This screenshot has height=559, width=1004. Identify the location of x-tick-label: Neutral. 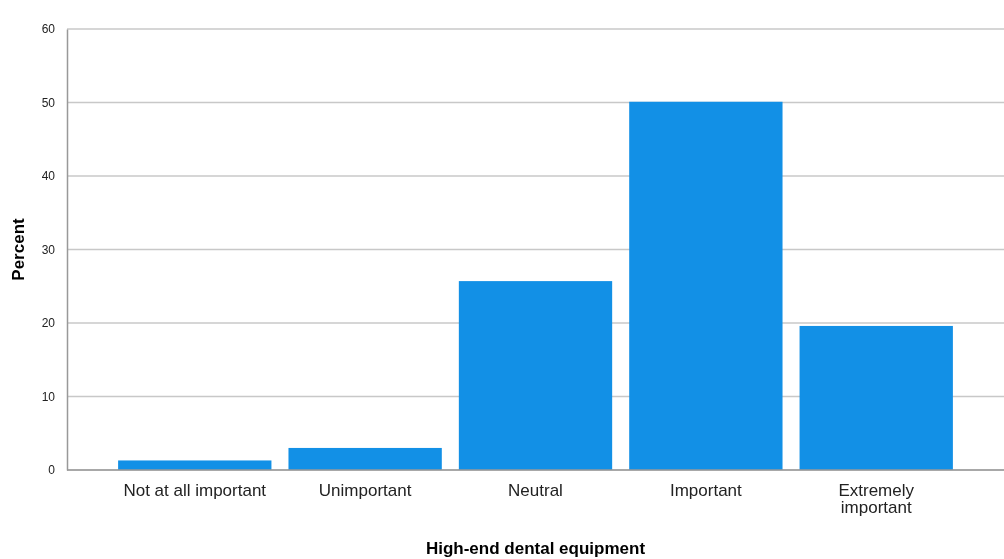
(535, 490).